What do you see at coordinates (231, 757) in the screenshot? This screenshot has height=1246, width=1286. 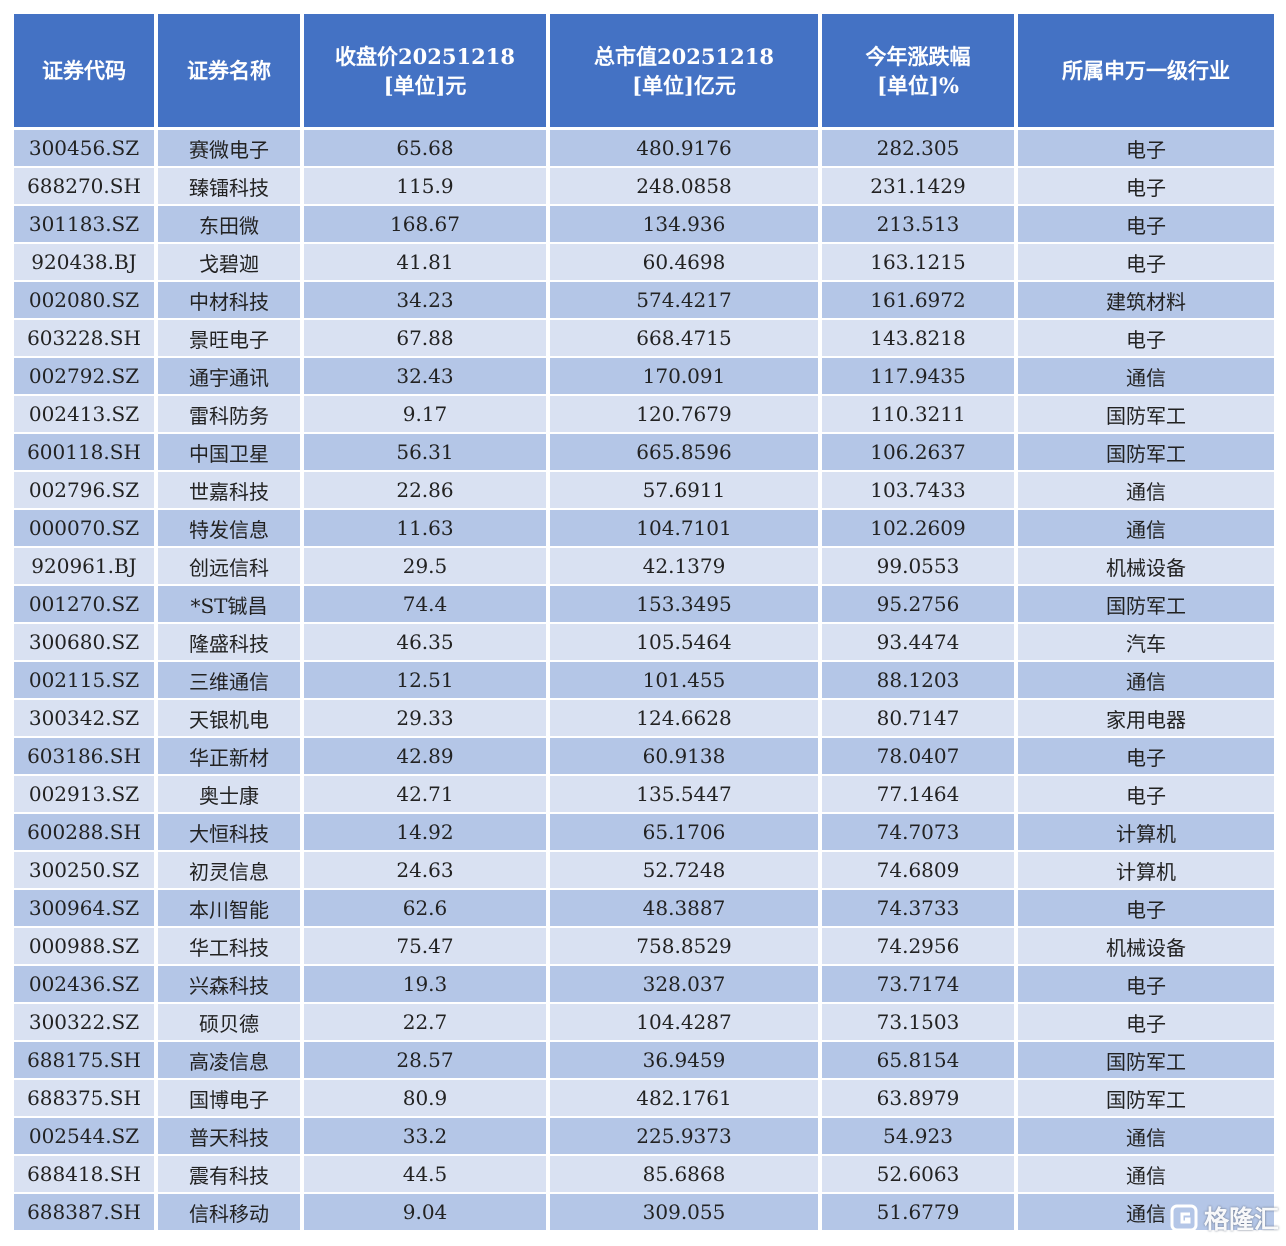 I see `cell-name: 华正新材` at bounding box center [231, 757].